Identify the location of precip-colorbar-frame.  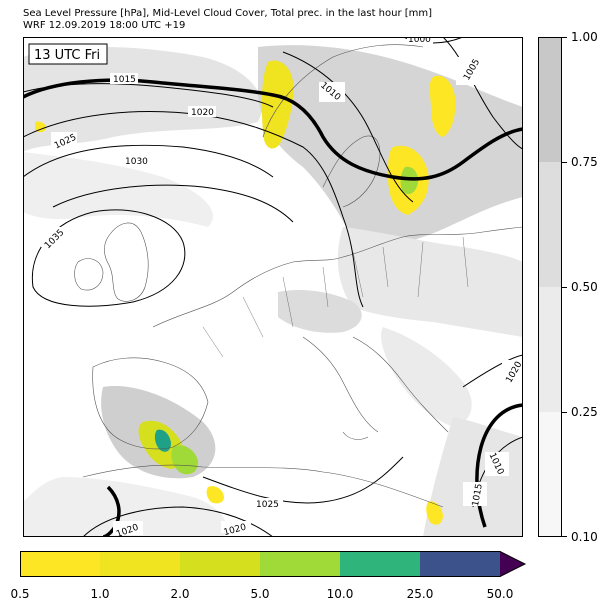
(273, 564).